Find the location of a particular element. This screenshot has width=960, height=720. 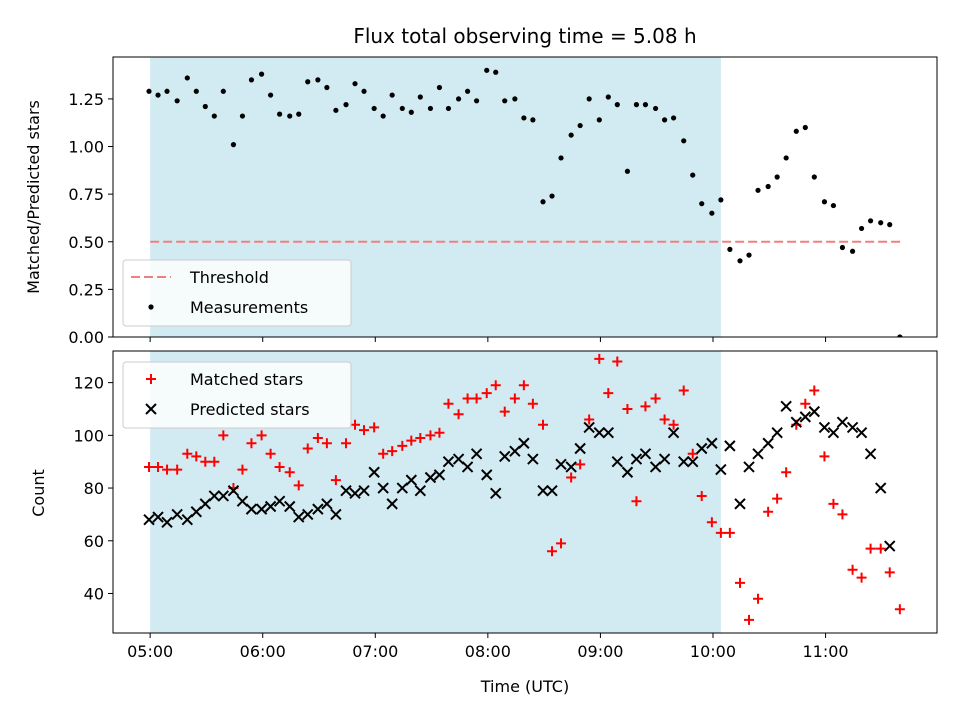

y-tick-label: 60 is located at coordinates (94, 541).